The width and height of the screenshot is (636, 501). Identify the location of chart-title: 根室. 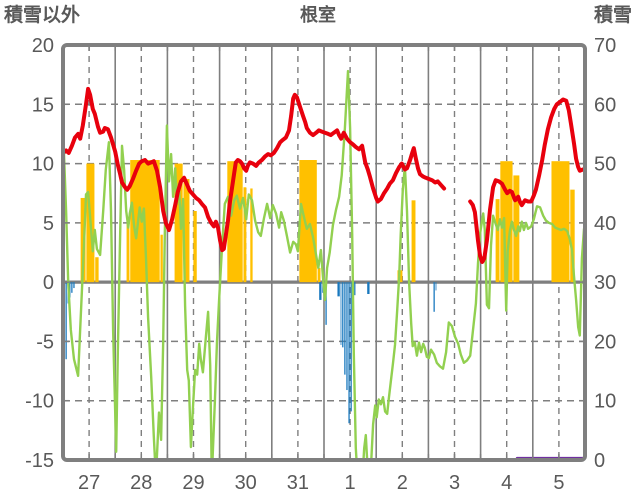
(318, 14).